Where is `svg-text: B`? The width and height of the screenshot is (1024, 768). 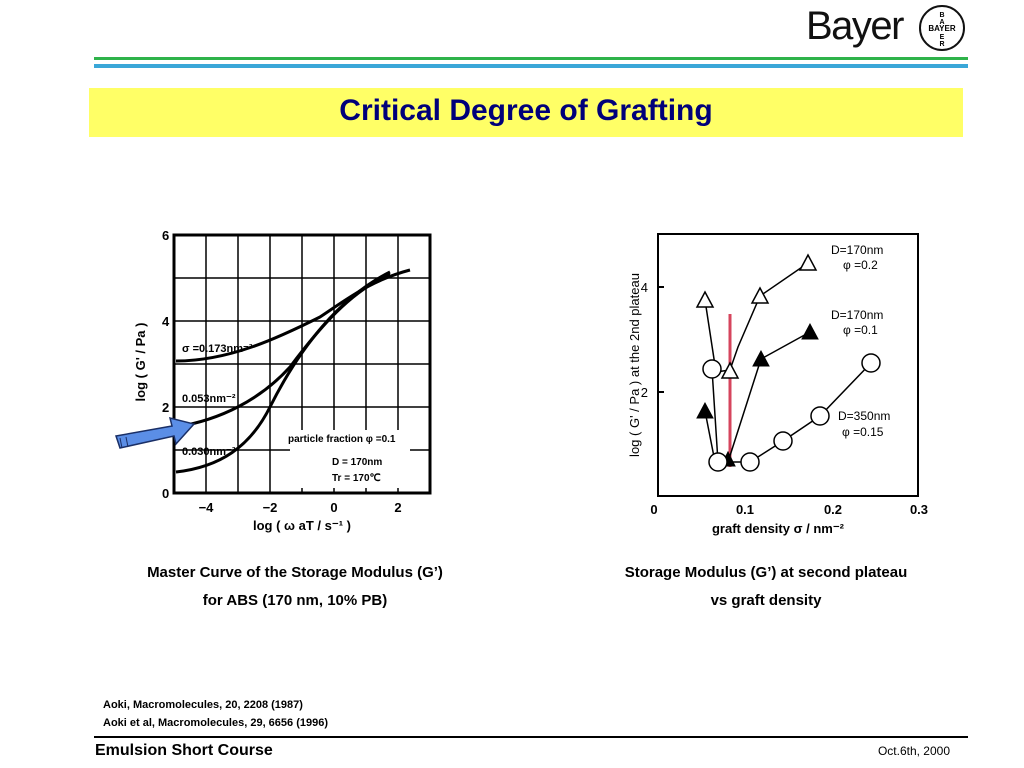
svg-text: B is located at coordinates (941, 15).